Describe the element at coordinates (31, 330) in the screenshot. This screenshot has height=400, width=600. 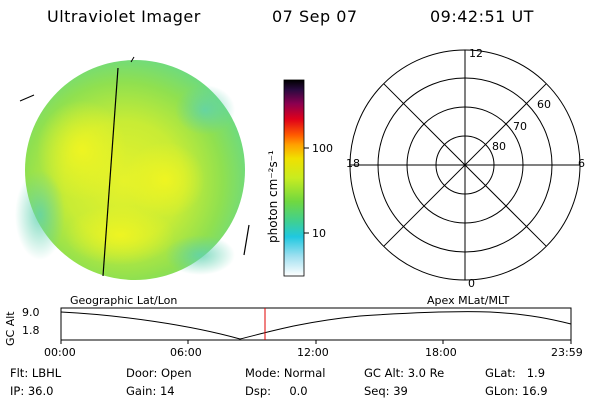
I see `y-tick-1.8: 1.8` at that location.